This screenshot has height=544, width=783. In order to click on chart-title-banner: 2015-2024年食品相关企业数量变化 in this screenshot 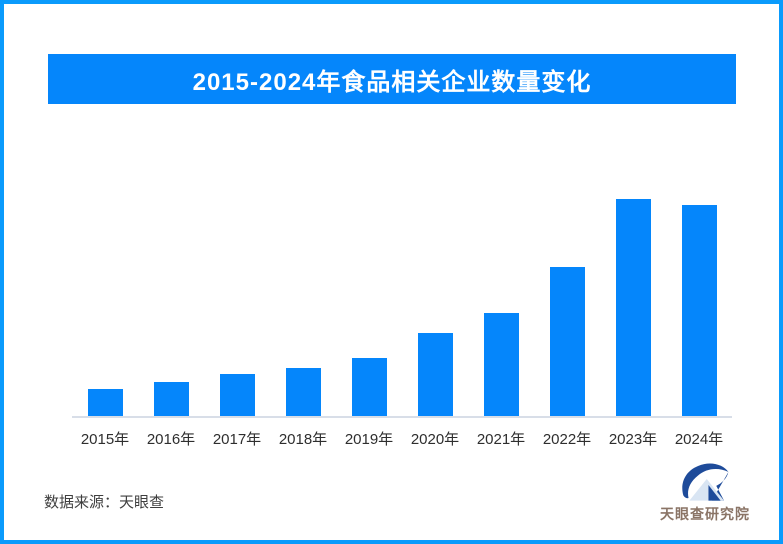, I will do `click(392, 79)`.